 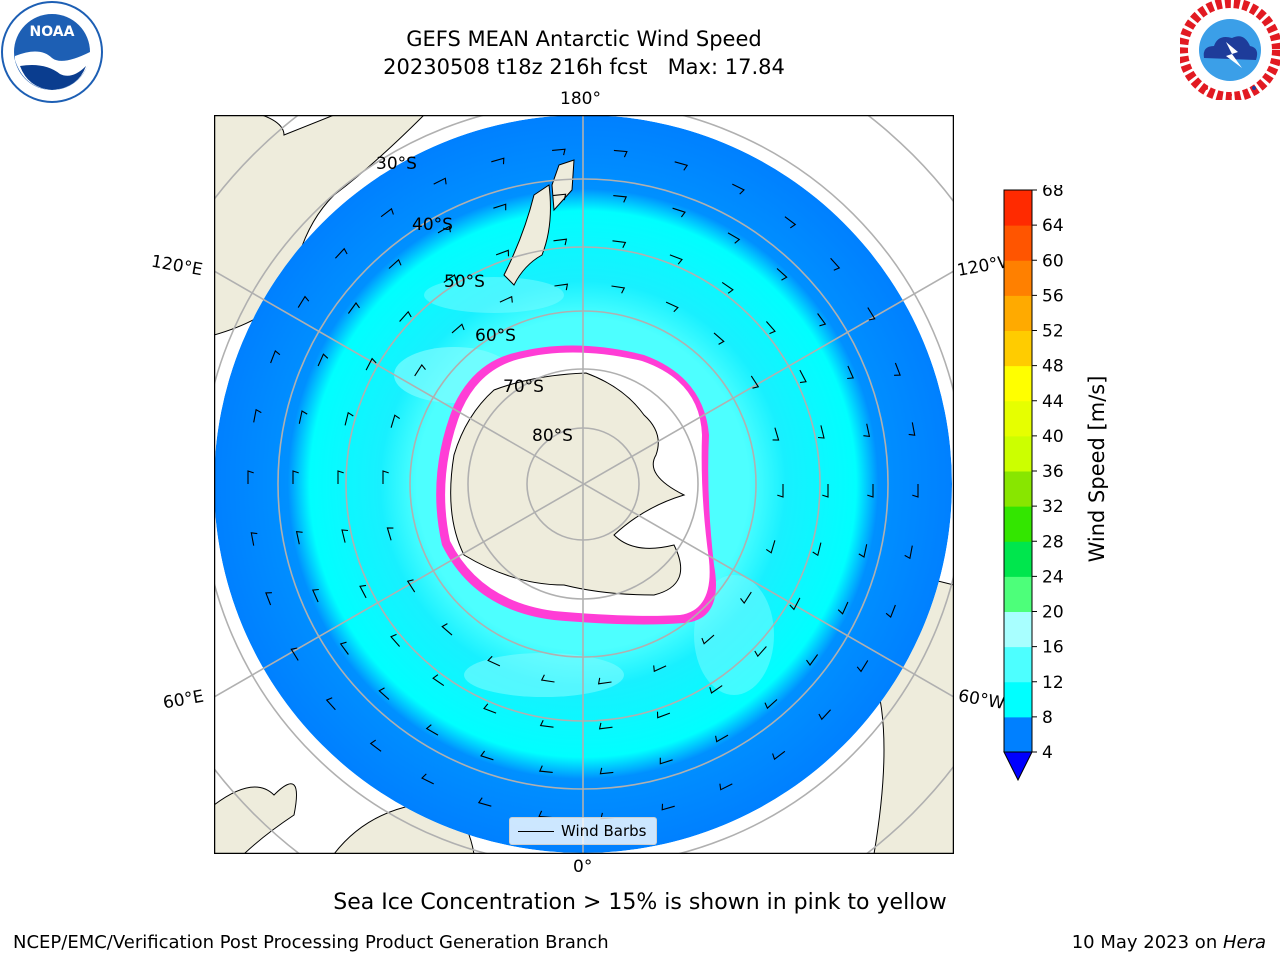 I want to click on new-zealand-landmass, so click(x=527, y=235).